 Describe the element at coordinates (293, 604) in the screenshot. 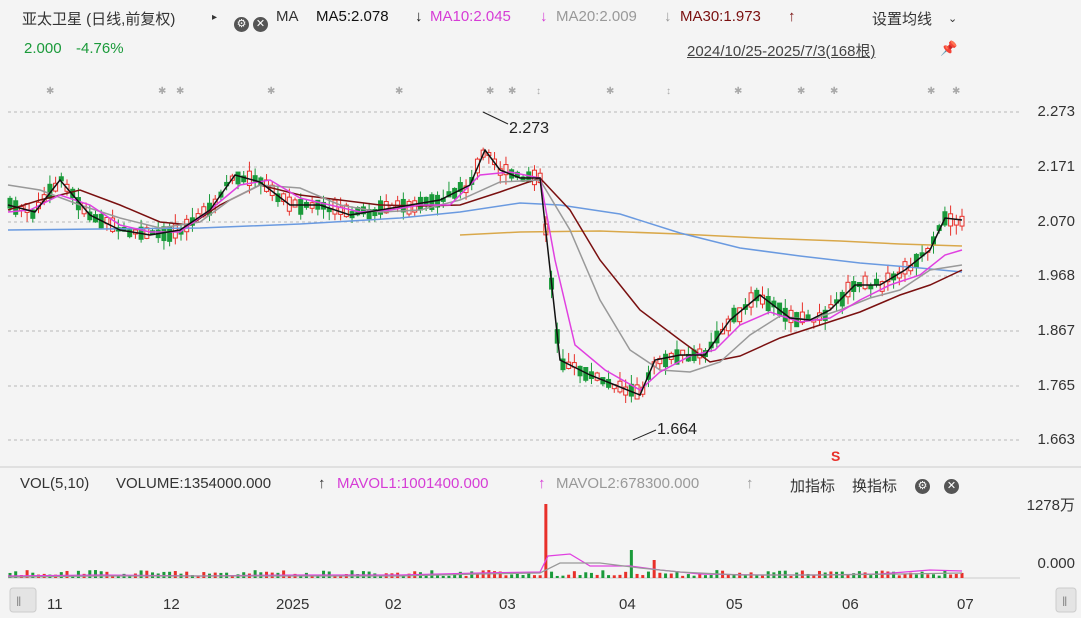

I see `x-axis-tick: 2025` at that location.